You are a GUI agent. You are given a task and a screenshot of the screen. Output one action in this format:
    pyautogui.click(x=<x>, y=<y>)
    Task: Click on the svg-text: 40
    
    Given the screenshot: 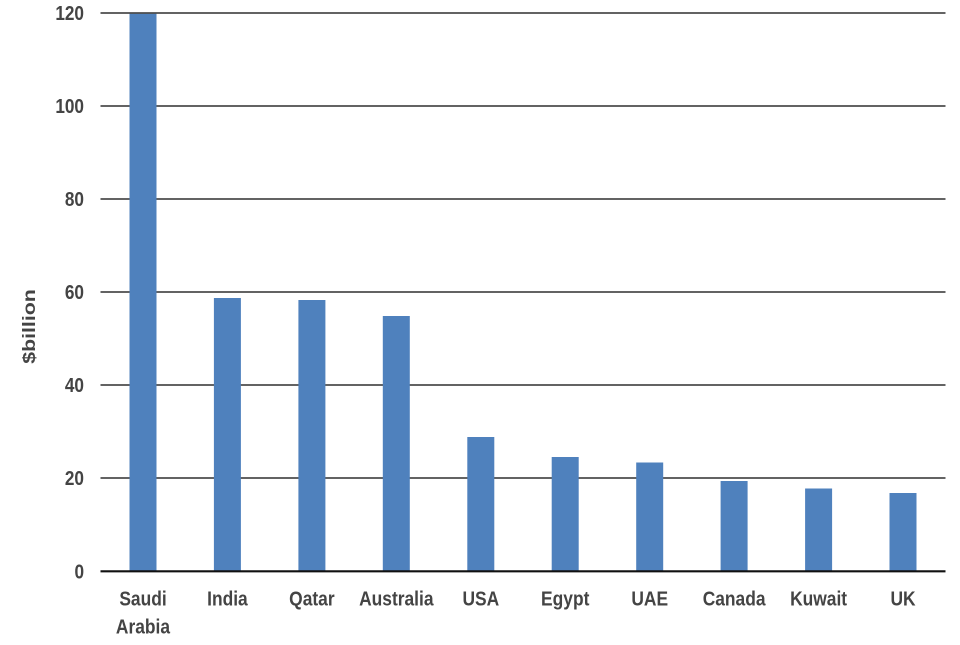 What is the action you would take?
    pyautogui.click(x=74, y=385)
    